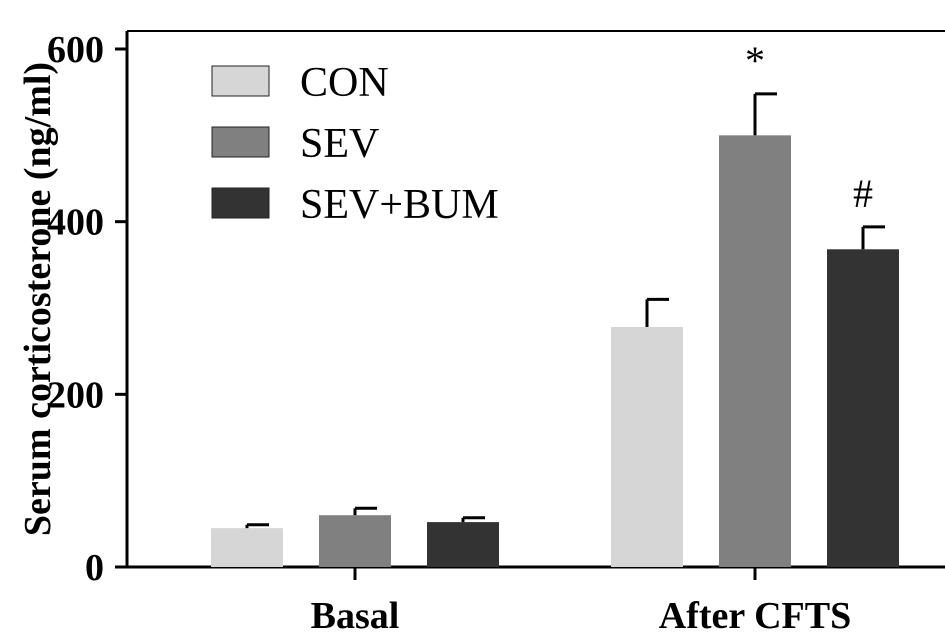 The width and height of the screenshot is (945, 635). What do you see at coordinates (863, 193) in the screenshot?
I see `significance-marker: #` at bounding box center [863, 193].